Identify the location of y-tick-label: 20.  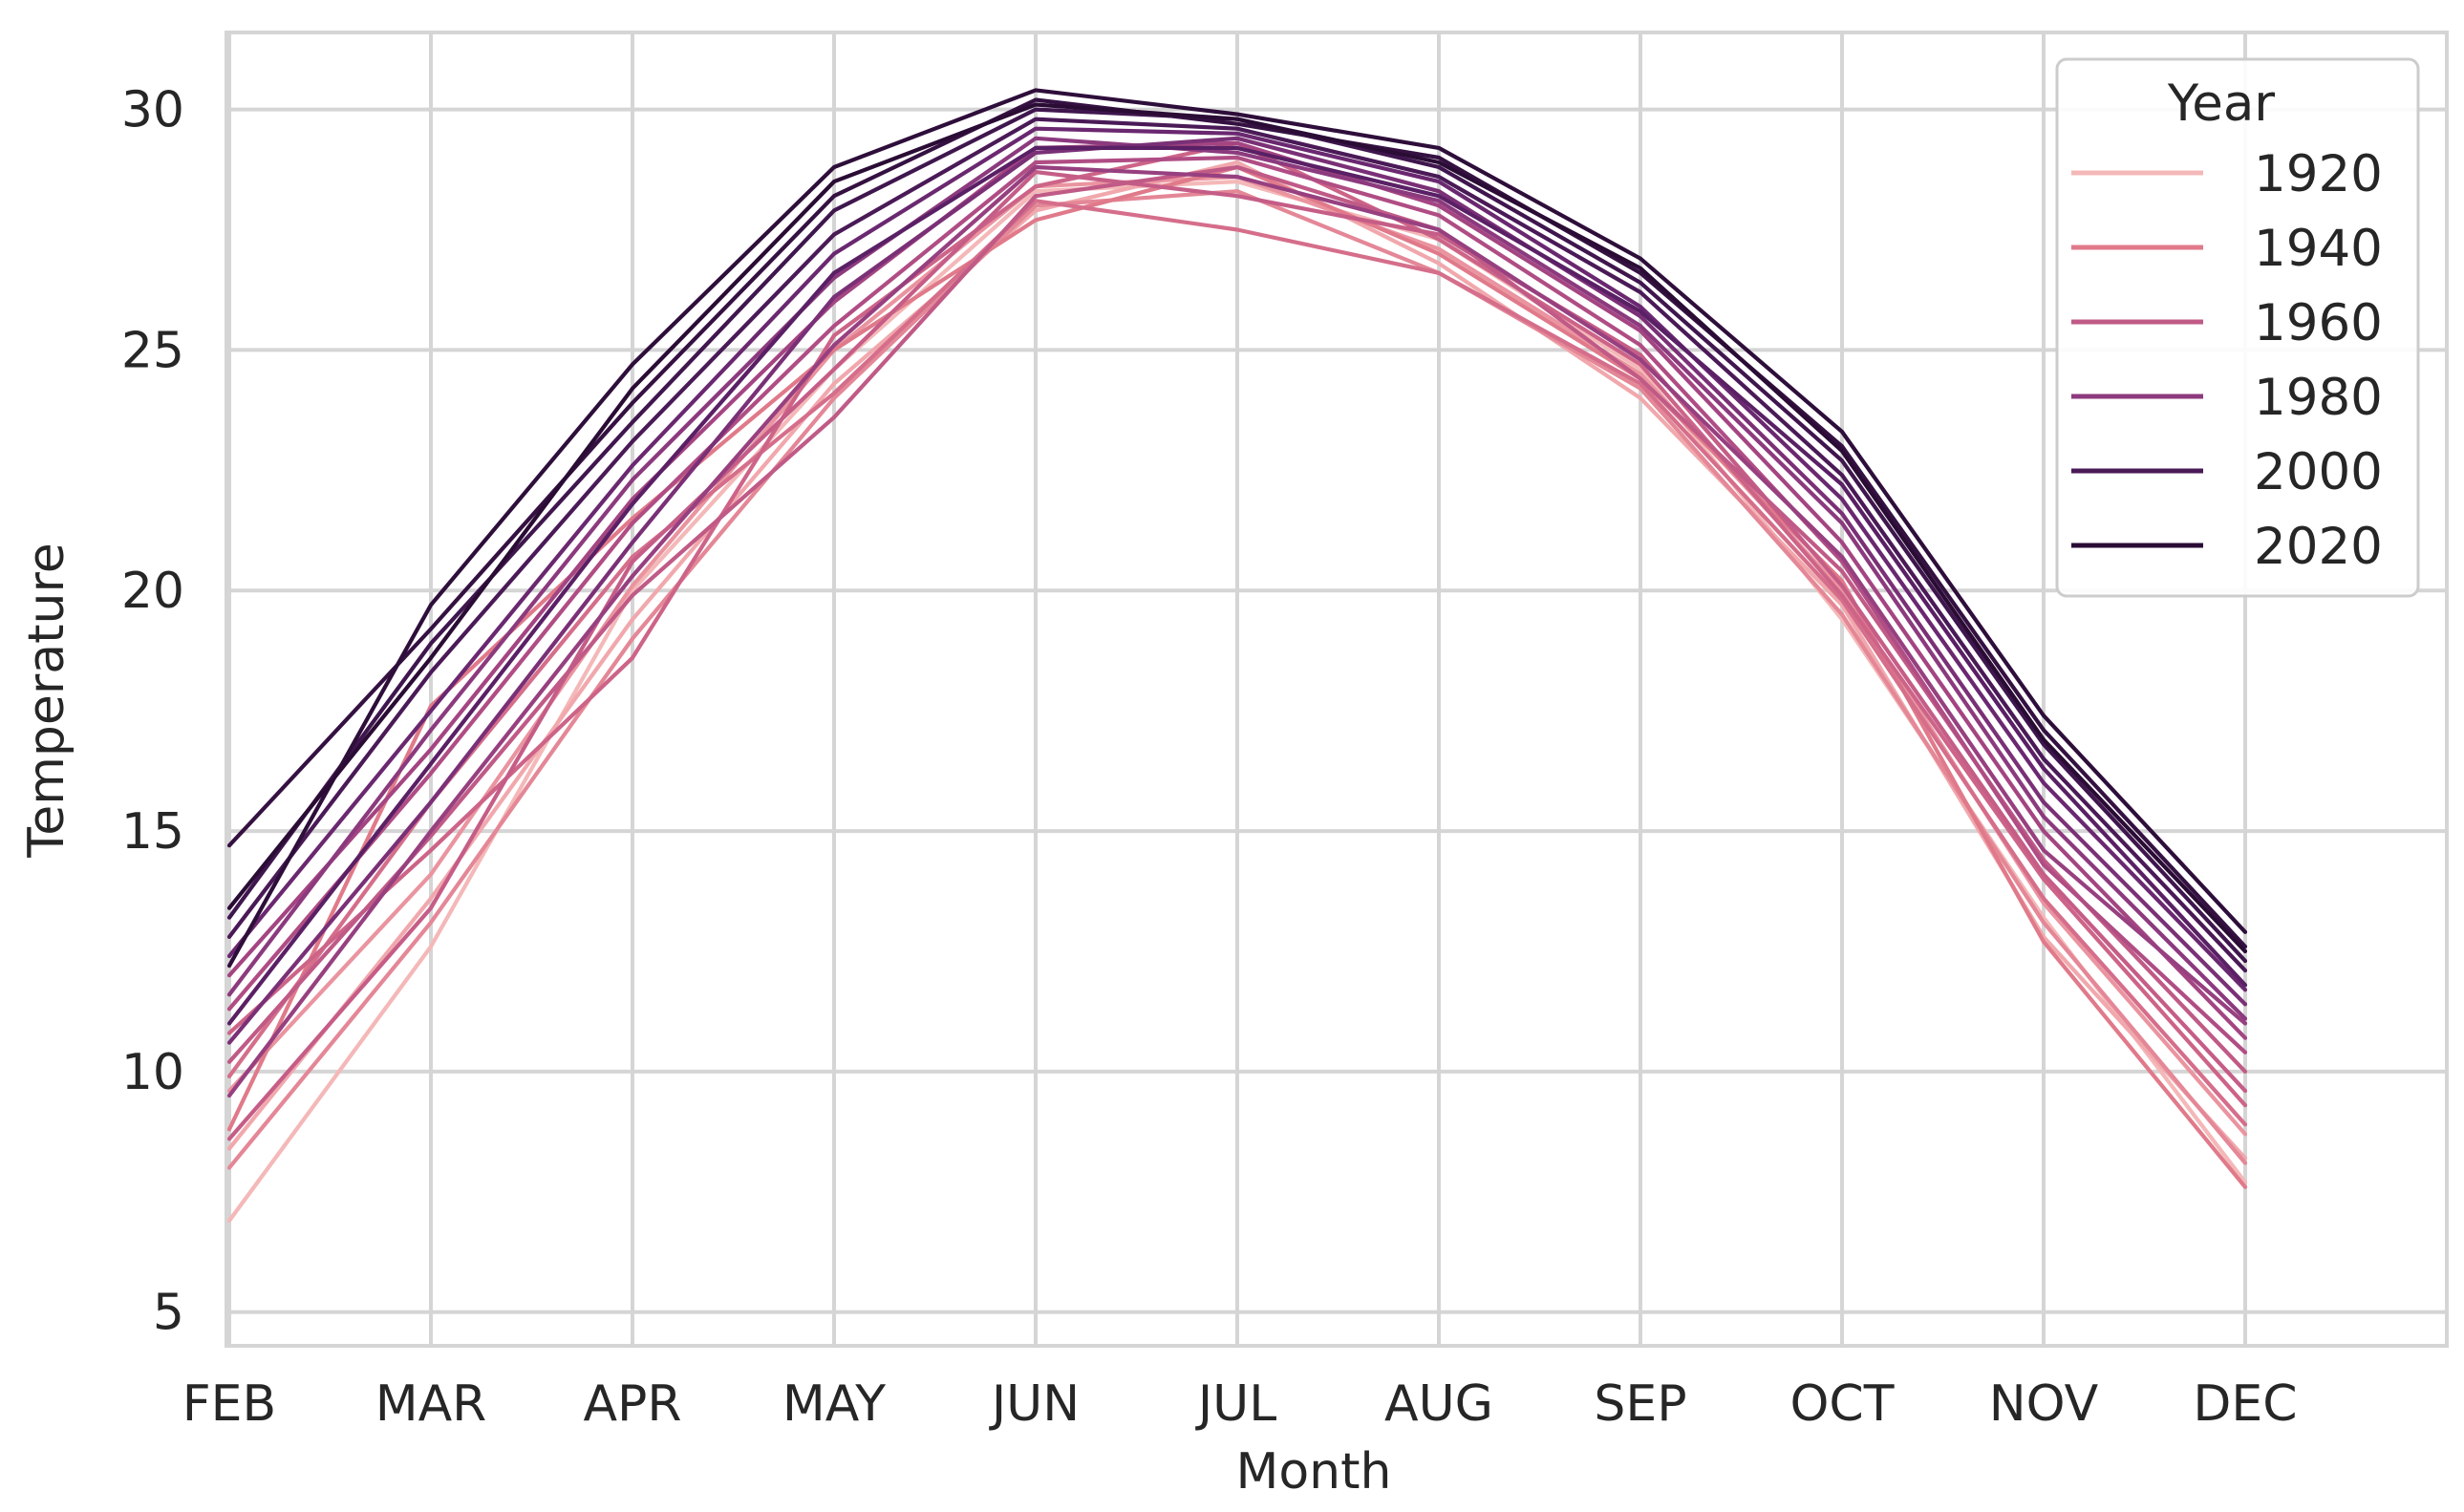
(152, 591).